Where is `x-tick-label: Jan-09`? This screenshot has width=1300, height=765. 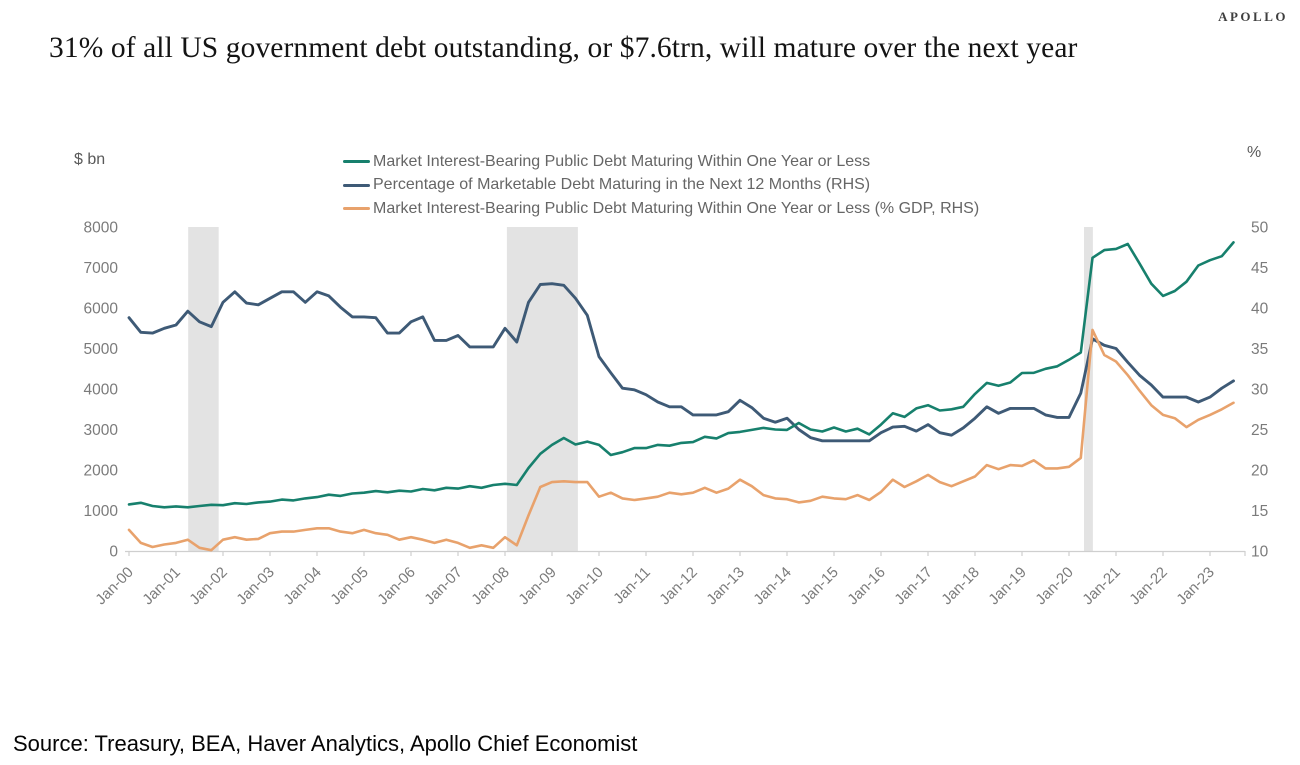
x-tick-label: Jan-09 is located at coordinates (537, 586).